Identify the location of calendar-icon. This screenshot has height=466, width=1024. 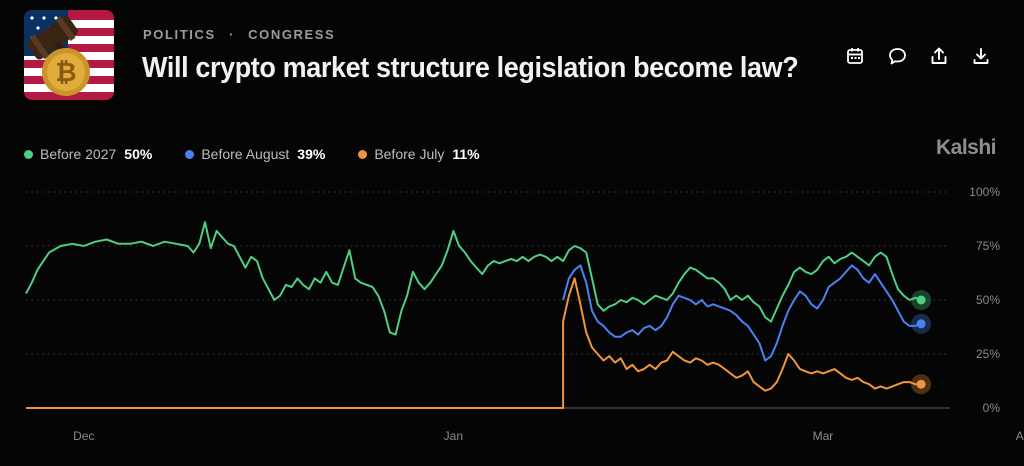
(855, 56).